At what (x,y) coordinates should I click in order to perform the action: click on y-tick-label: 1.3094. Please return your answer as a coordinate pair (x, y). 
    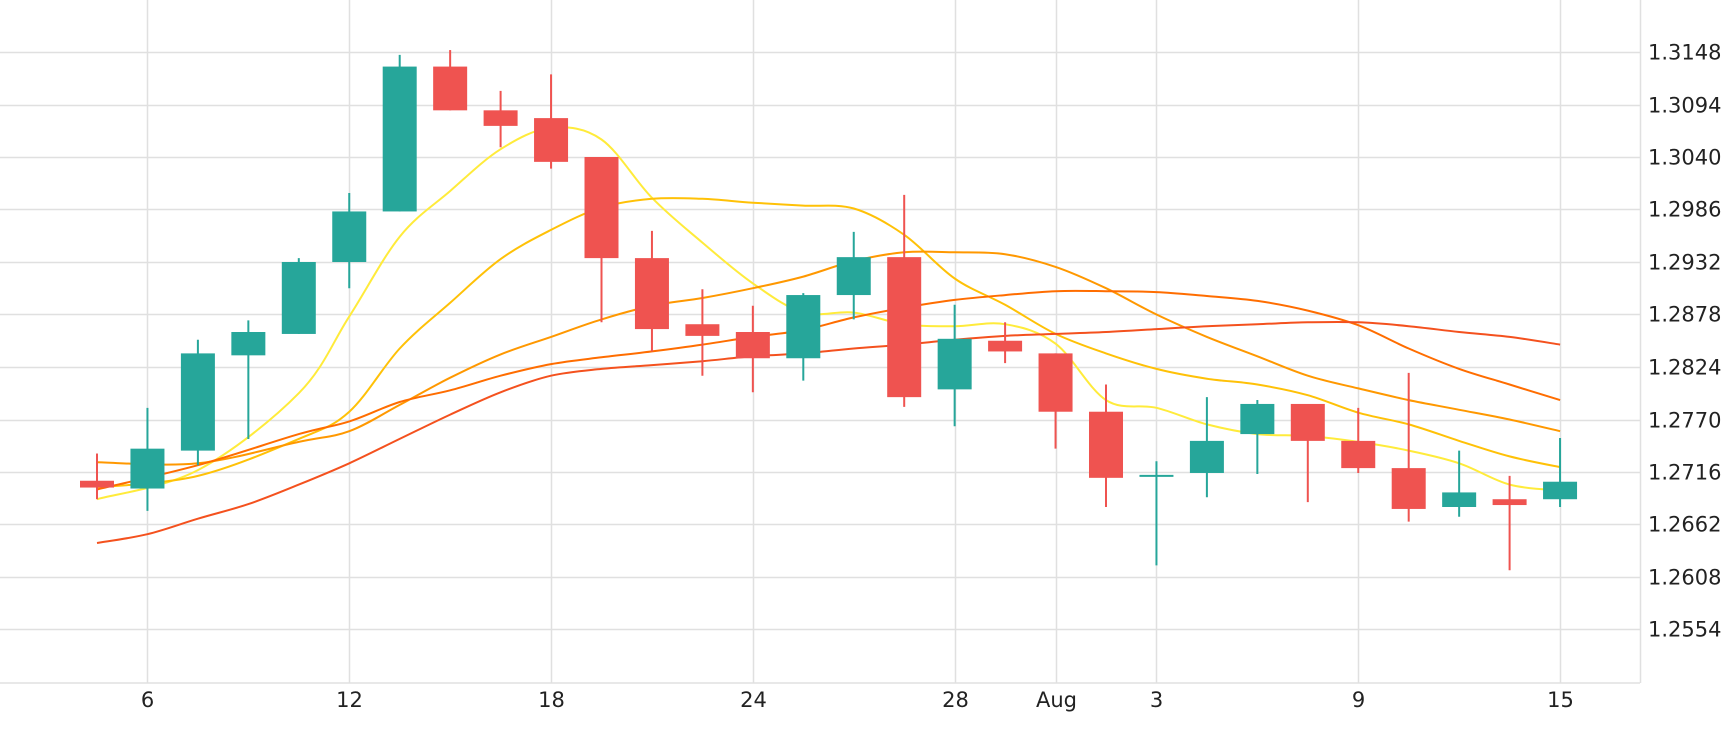
    Looking at the image, I should click on (1684, 106).